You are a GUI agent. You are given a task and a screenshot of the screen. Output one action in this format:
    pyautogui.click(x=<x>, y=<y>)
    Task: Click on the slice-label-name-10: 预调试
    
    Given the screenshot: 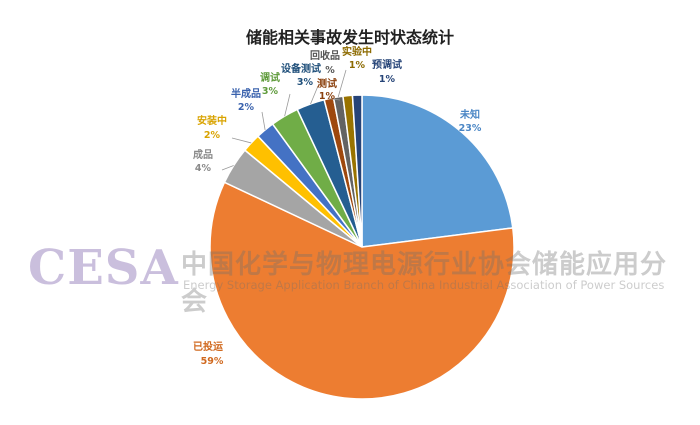 What is the action you would take?
    pyautogui.click(x=387, y=64)
    